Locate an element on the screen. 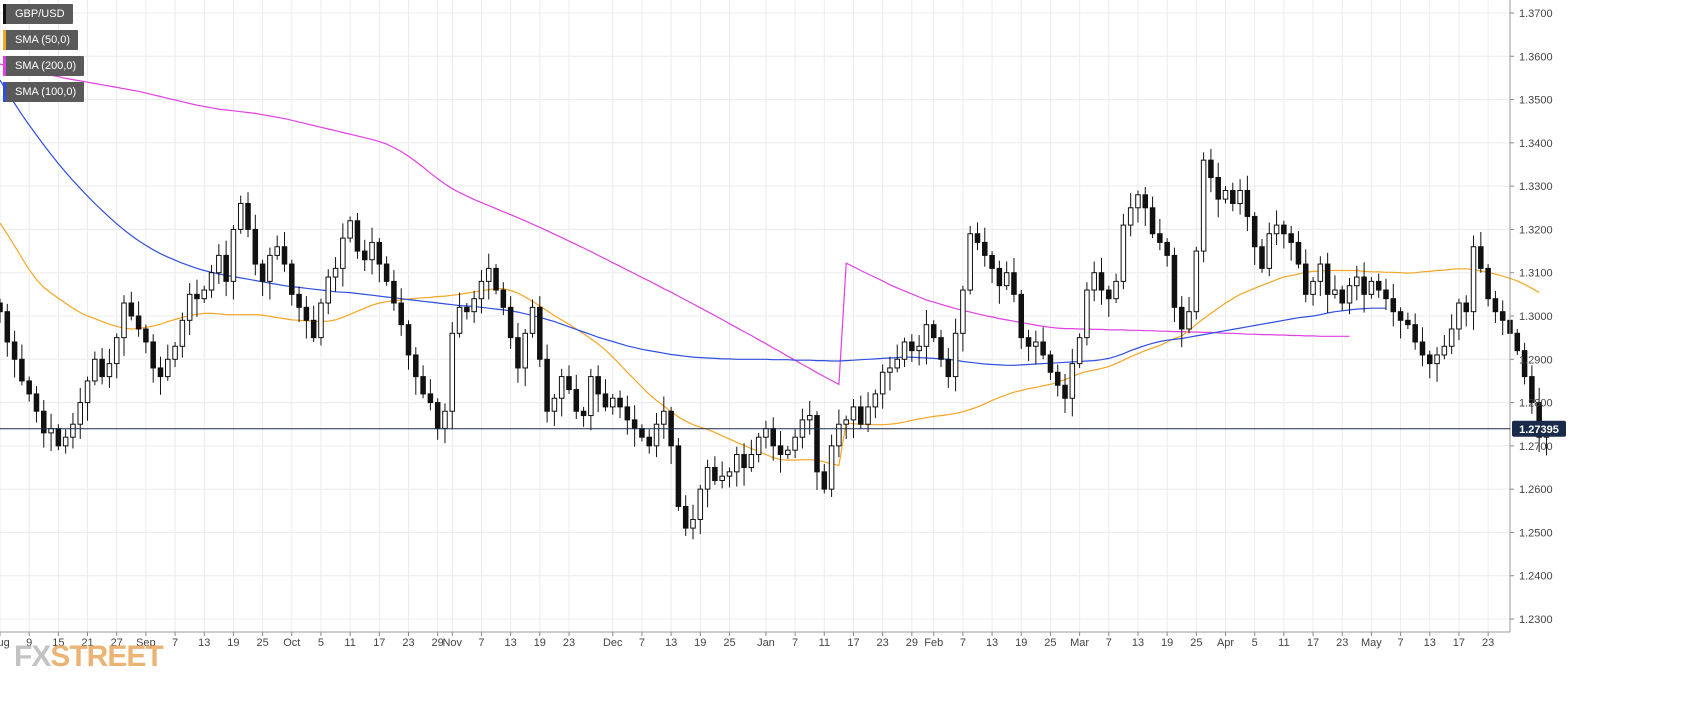 The width and height of the screenshot is (1707, 717). x-tick-label: 23 is located at coordinates (1488, 643).